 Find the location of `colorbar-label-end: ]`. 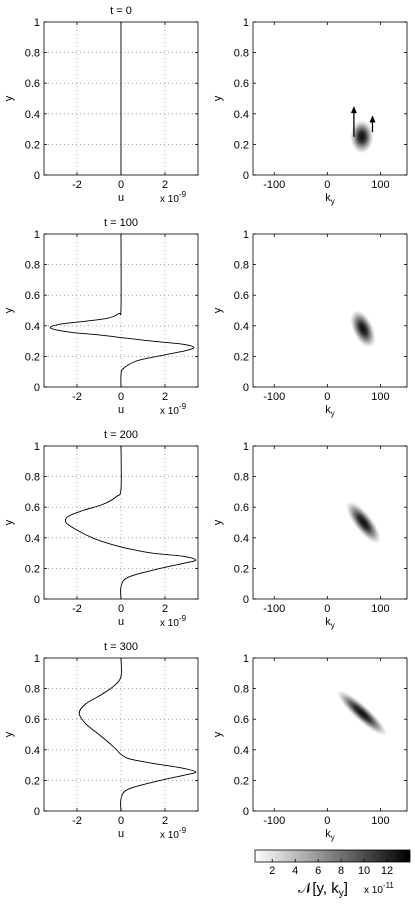

colorbar-label-end: ] is located at coordinates (346, 888).